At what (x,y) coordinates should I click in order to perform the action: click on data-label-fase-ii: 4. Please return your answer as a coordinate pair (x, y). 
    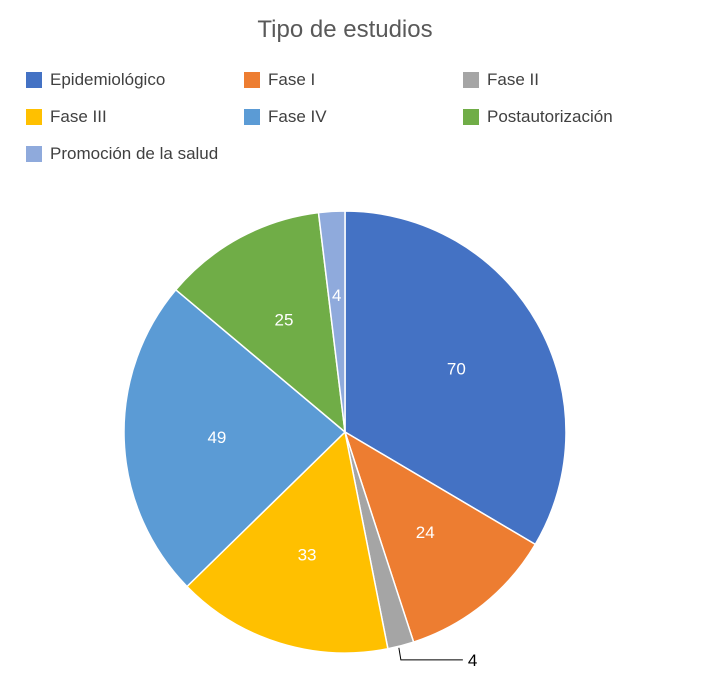
    Looking at the image, I should click on (472, 660).